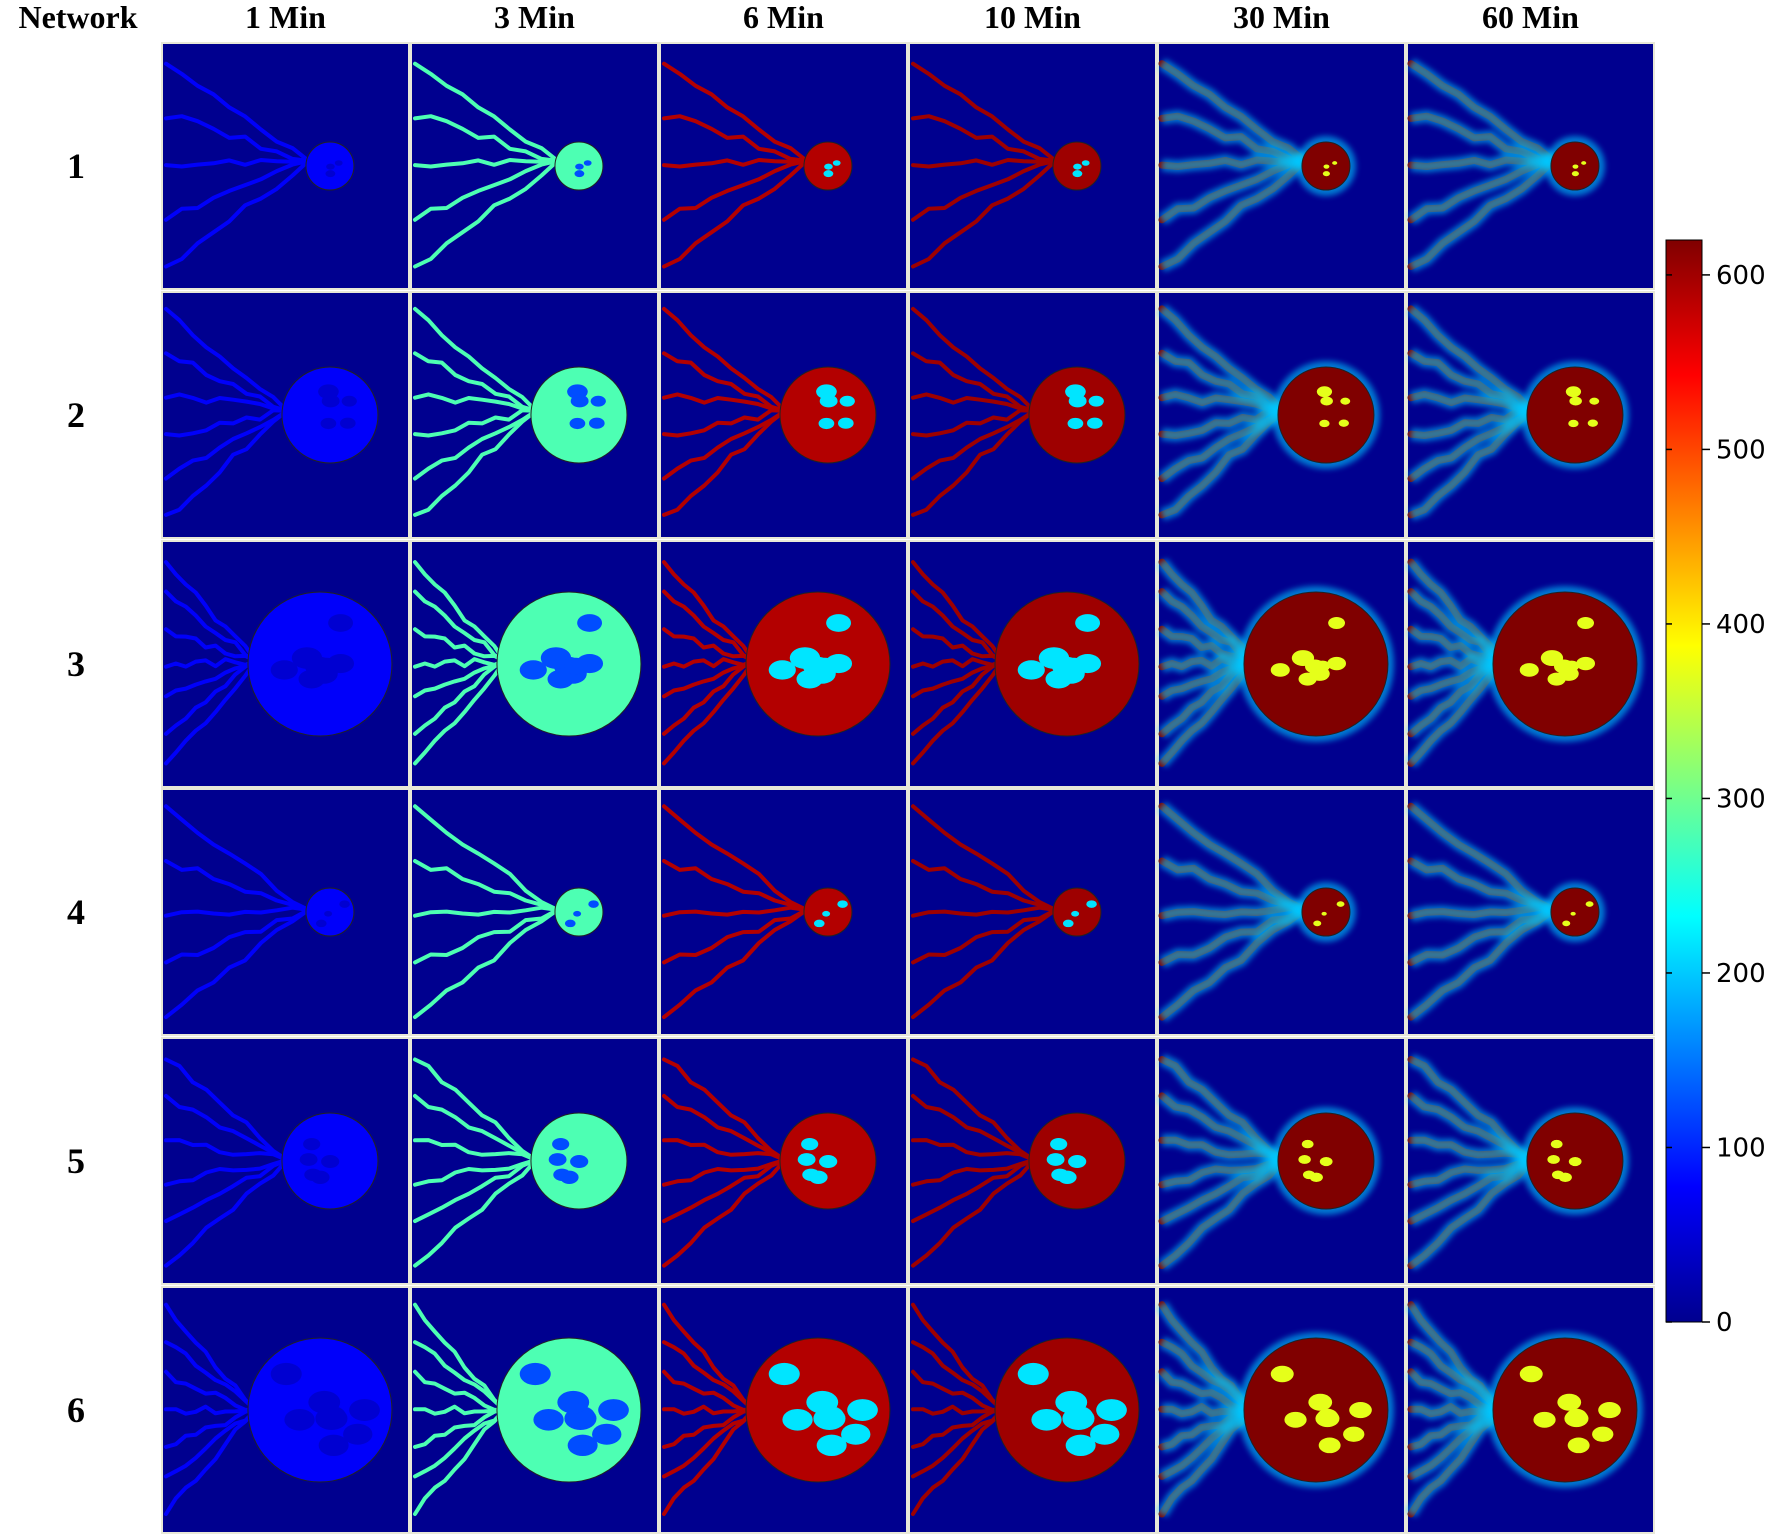 This screenshot has width=1776, height=1540. Describe the element at coordinates (77, 17) in the screenshot. I see `network-header: Network` at that location.